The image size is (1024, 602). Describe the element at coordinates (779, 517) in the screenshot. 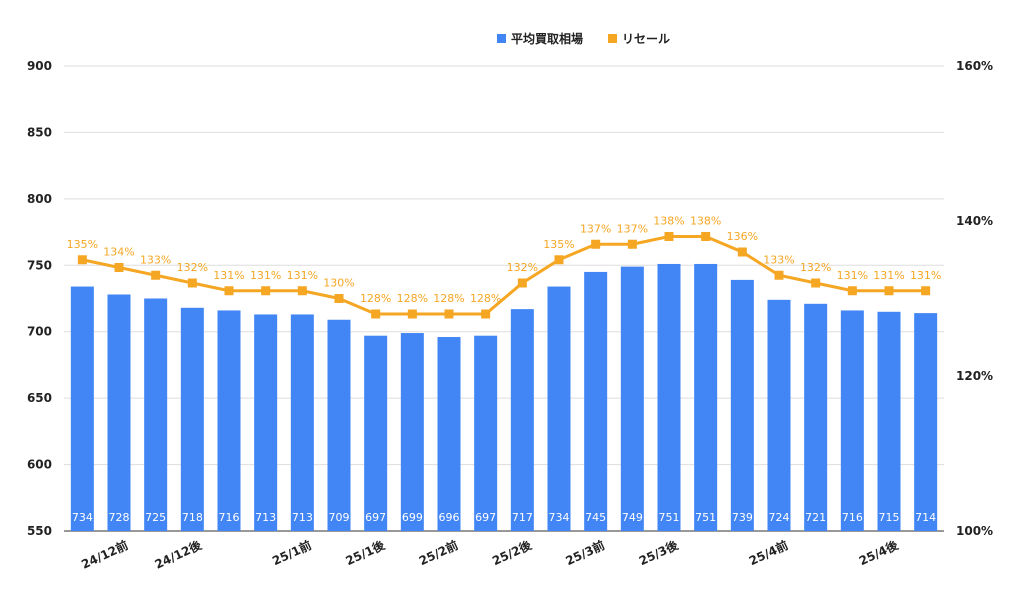

I see `bar-value-label: 724` at that location.